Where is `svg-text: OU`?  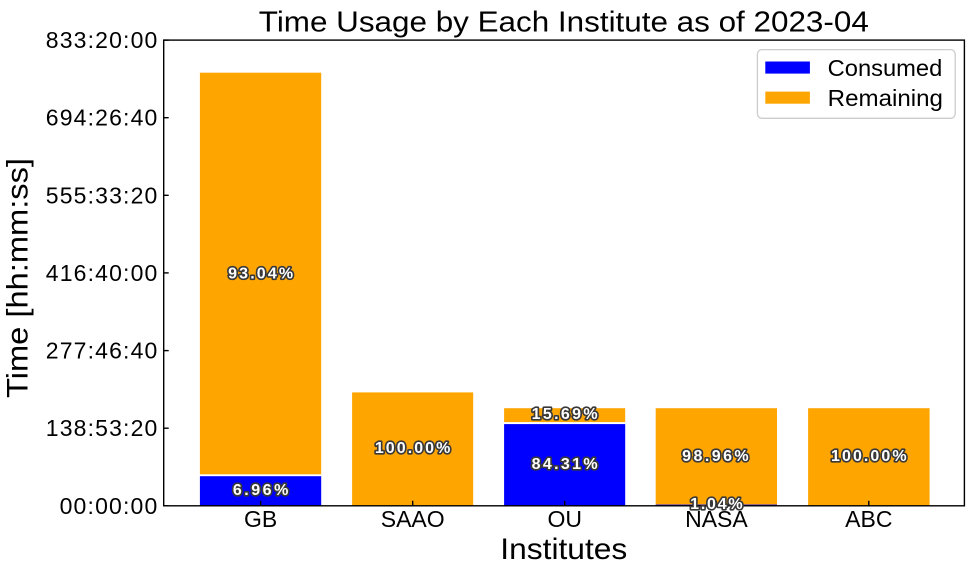 svg-text: OU is located at coordinates (564, 519).